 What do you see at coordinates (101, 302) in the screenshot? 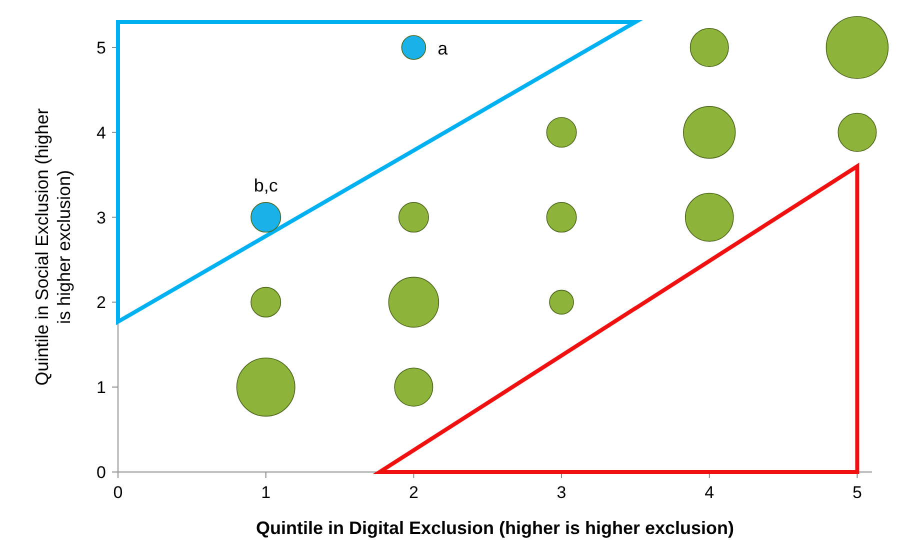
I see `y-tick-label: 2` at bounding box center [101, 302].